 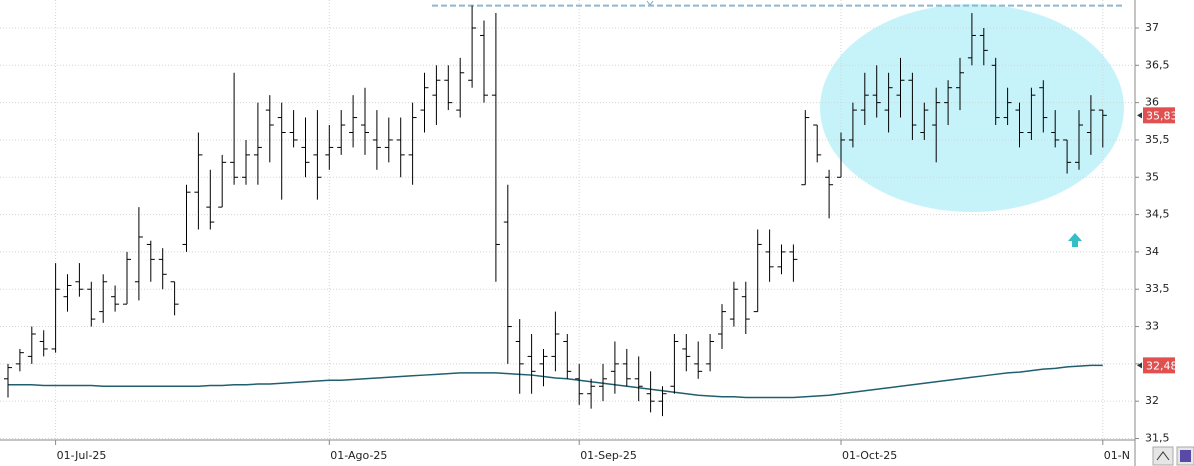 I want to click on x-tick-label: 01-N, so click(x=1117, y=455).